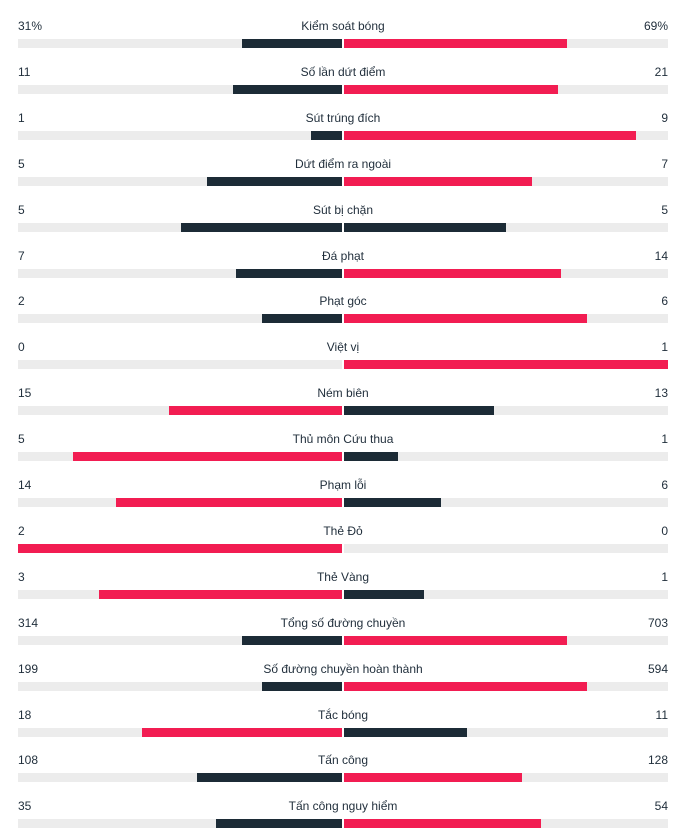 This screenshot has height=838, width=680. I want to click on stat-row: 11 Số lần dứt điểm 21, so click(343, 84).